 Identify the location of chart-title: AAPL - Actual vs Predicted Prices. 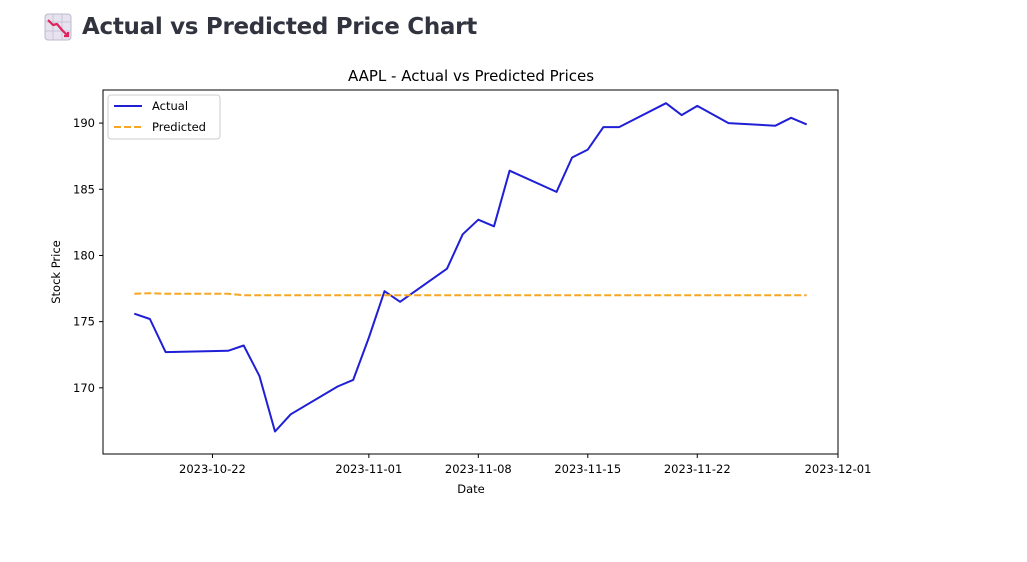
(471, 76).